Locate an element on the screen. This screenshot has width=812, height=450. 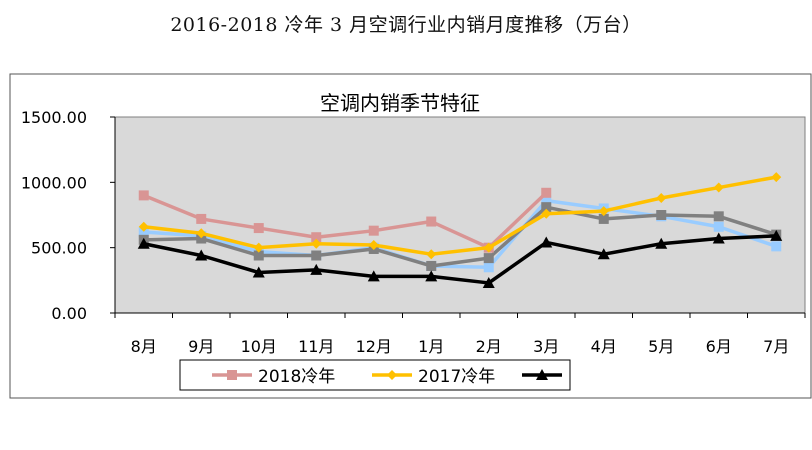
page-title: 2016-2018 冷年 3 月空调行业内销月度推移（万台） is located at coordinates (406, 25).